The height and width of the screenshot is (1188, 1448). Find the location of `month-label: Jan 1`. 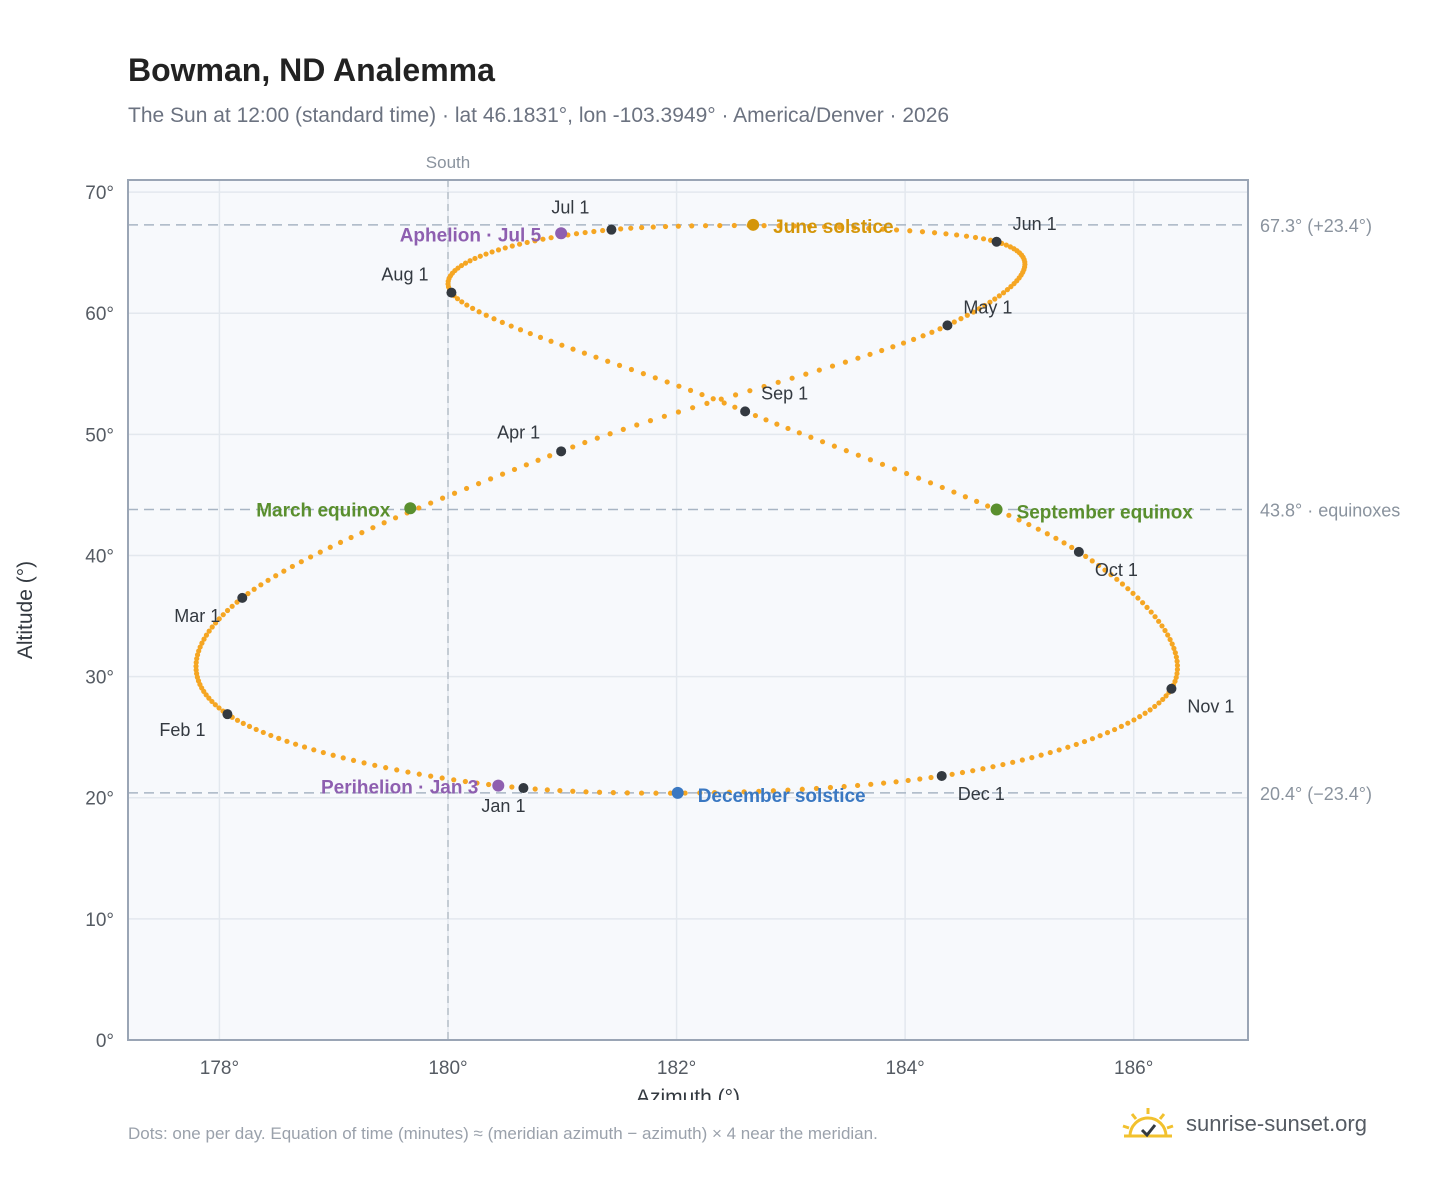

month-label: Jan 1 is located at coordinates (503, 806).